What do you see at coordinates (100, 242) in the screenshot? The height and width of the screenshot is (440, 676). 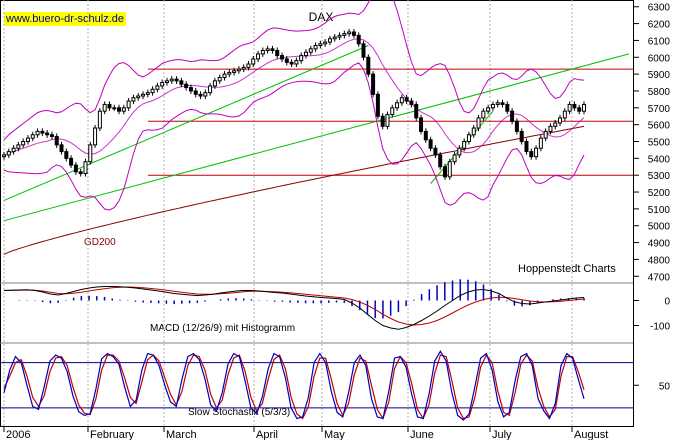 I see `gd200-label: GD200` at bounding box center [100, 242].